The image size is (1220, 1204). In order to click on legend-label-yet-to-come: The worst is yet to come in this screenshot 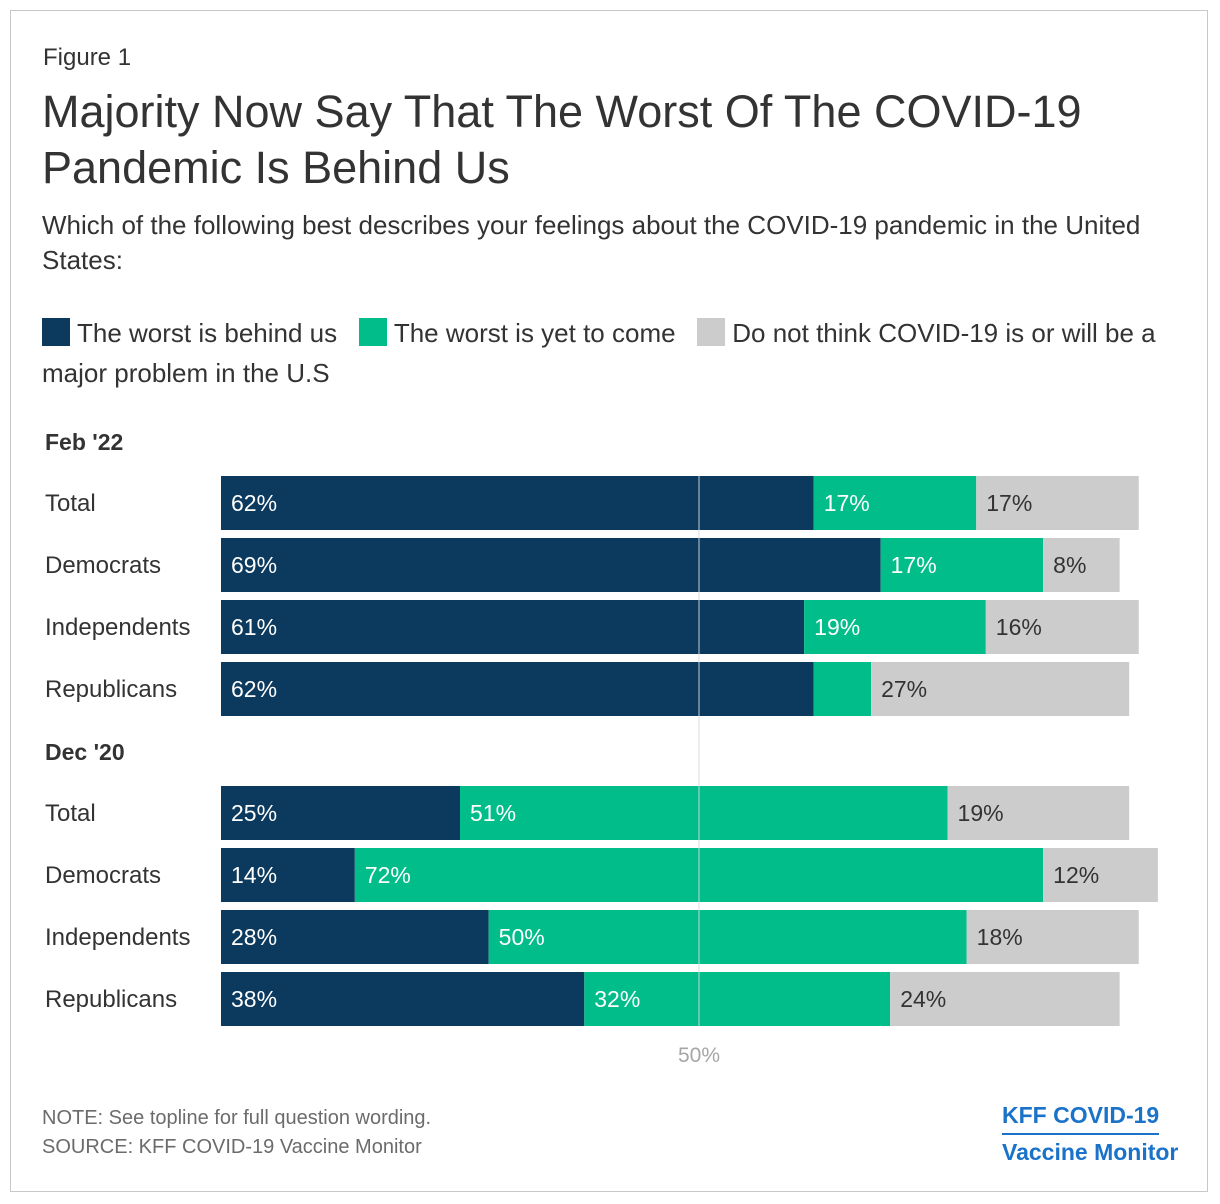, I will do `click(534, 333)`.